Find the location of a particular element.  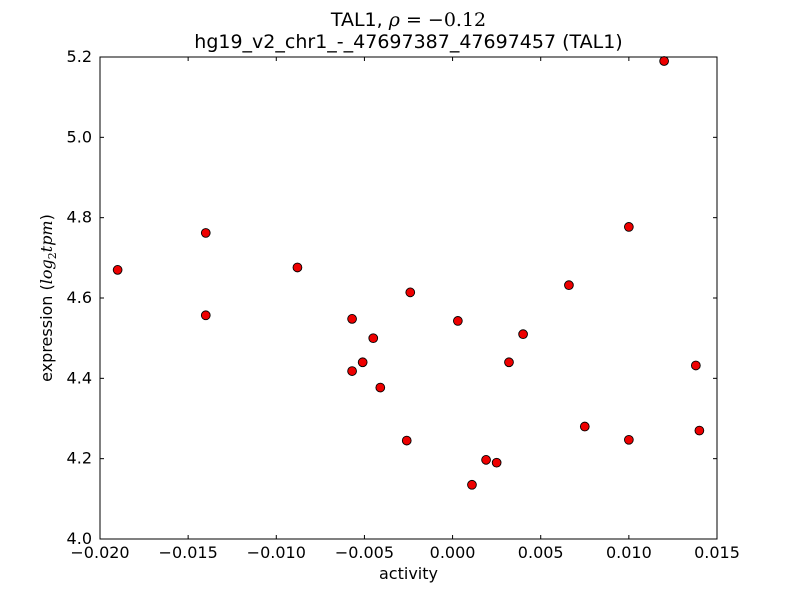

ylabel-tpm: tpm is located at coordinates (46, 236).